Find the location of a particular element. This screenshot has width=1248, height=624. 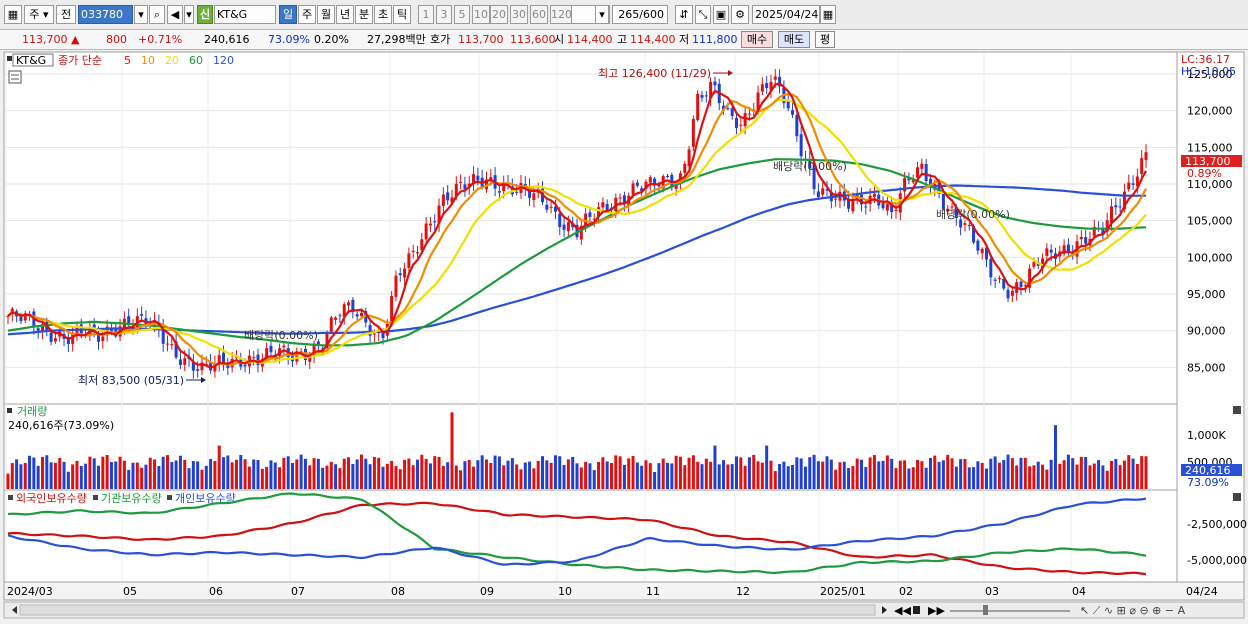

interval-button-30: 30 is located at coordinates (519, 14).